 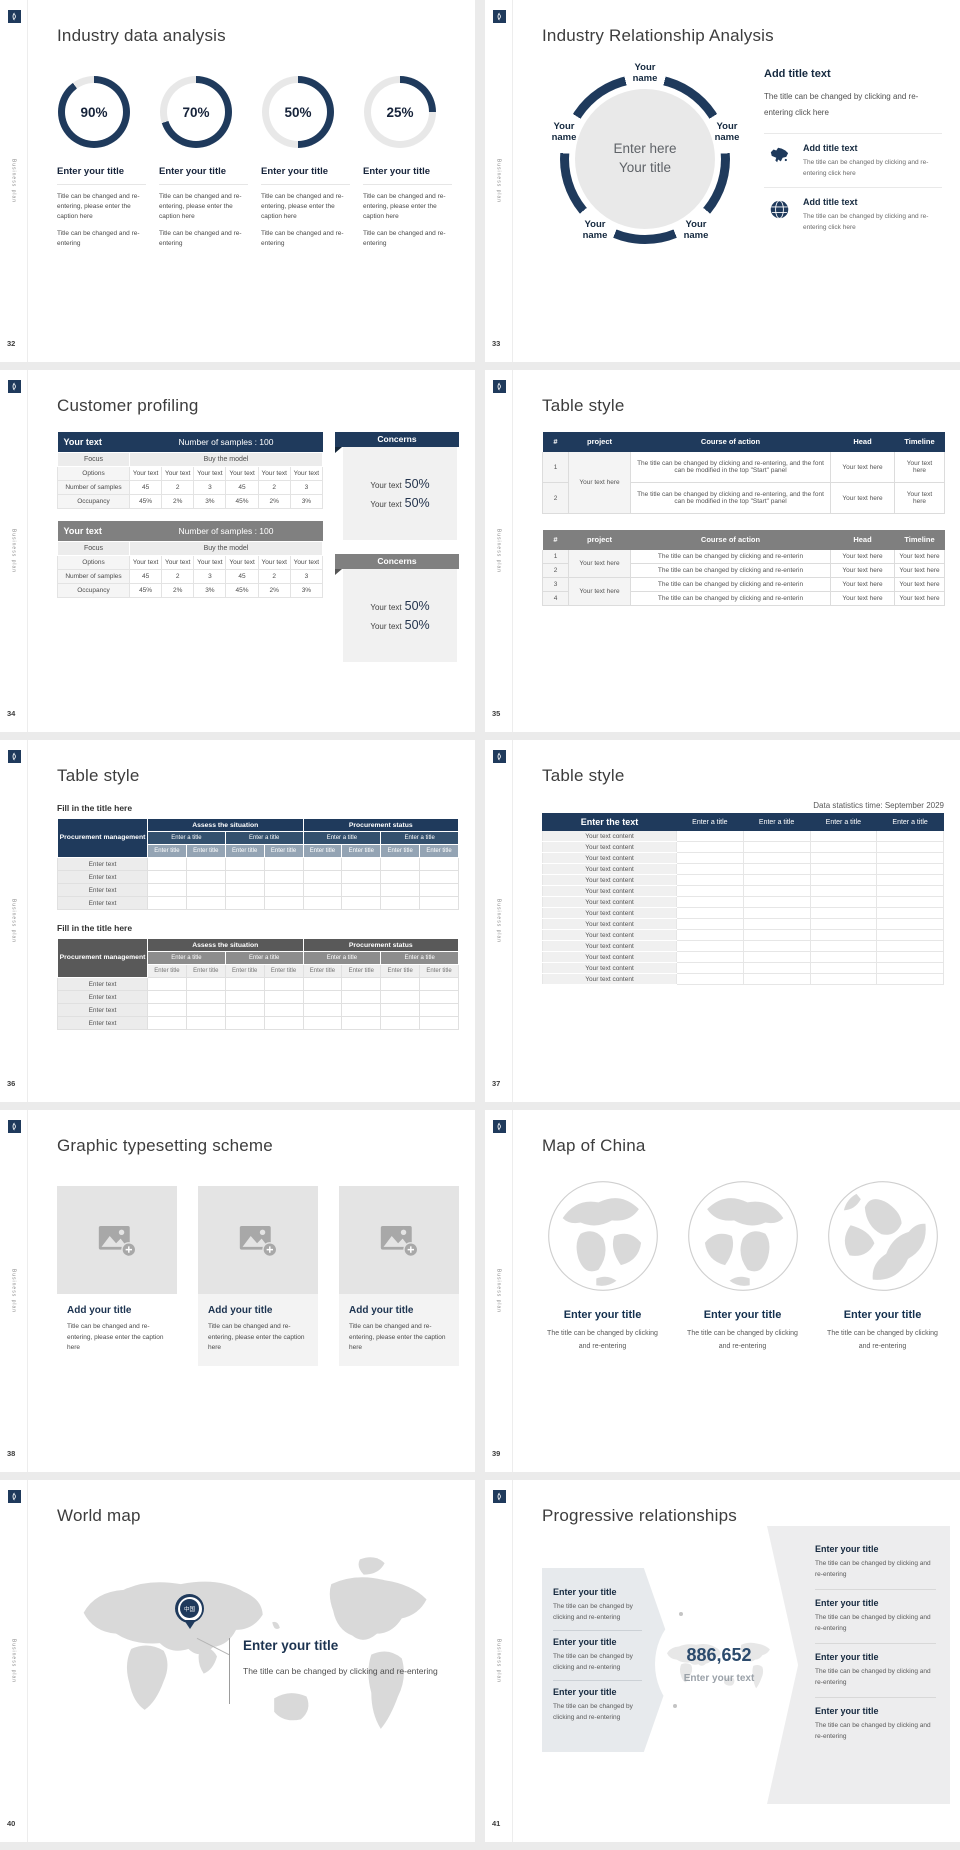 What do you see at coordinates (779, 161) in the screenshot?
I see `china-map-icon` at bounding box center [779, 161].